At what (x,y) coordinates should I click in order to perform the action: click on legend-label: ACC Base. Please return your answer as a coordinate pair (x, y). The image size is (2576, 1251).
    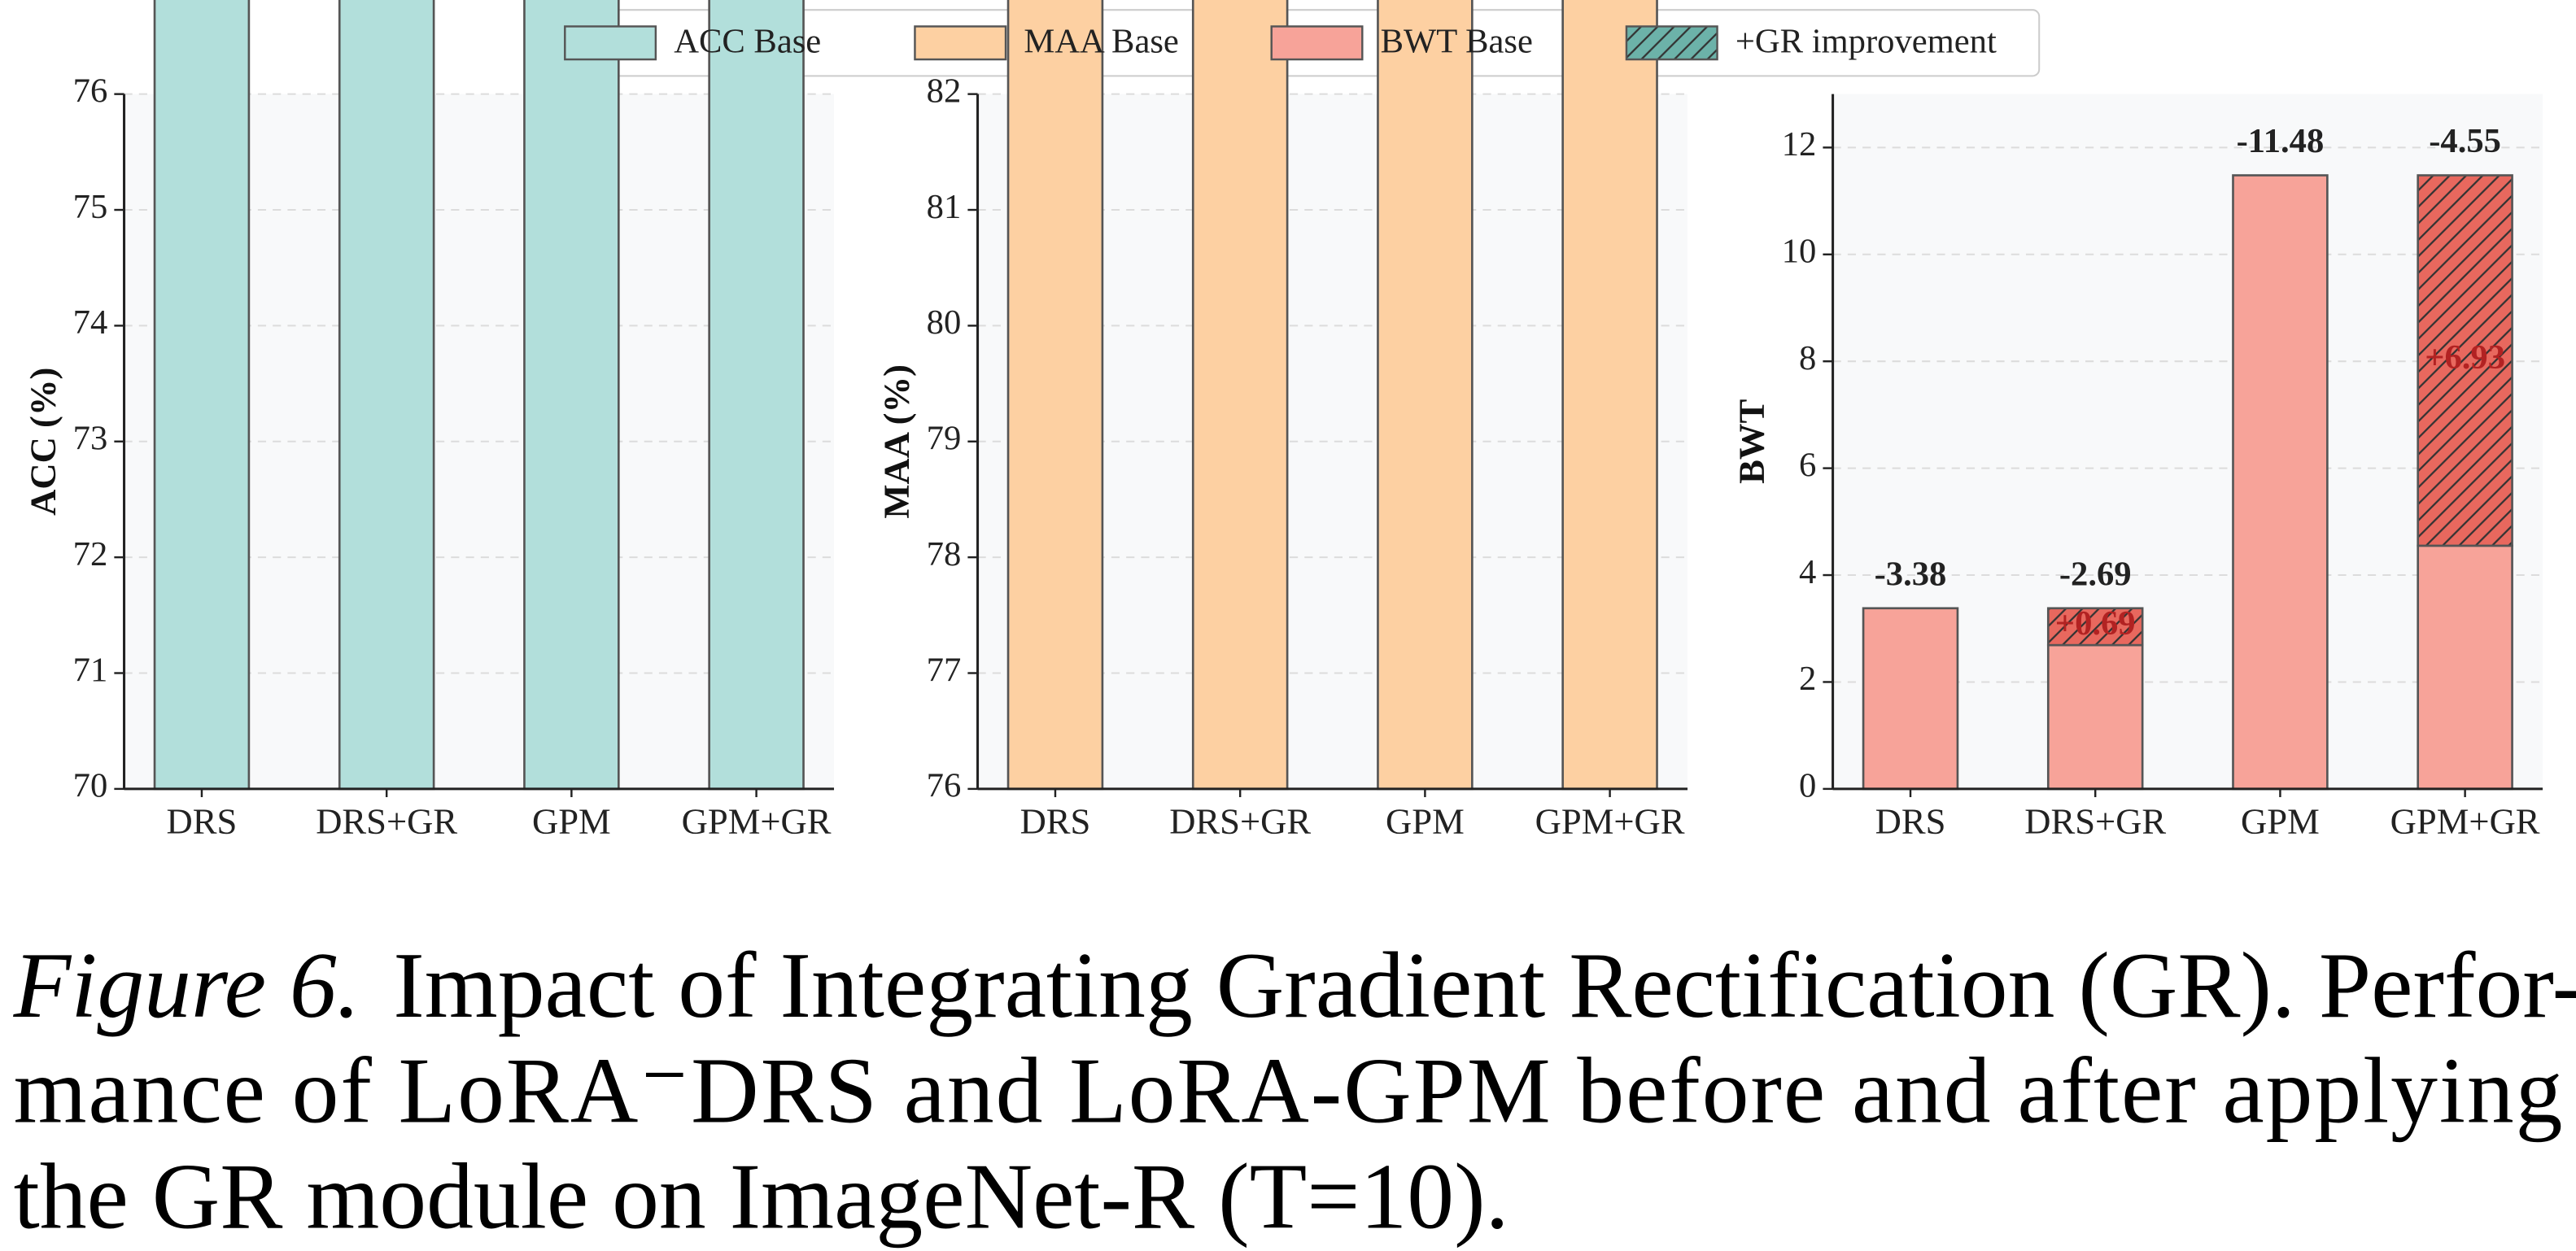
    Looking at the image, I should click on (747, 42).